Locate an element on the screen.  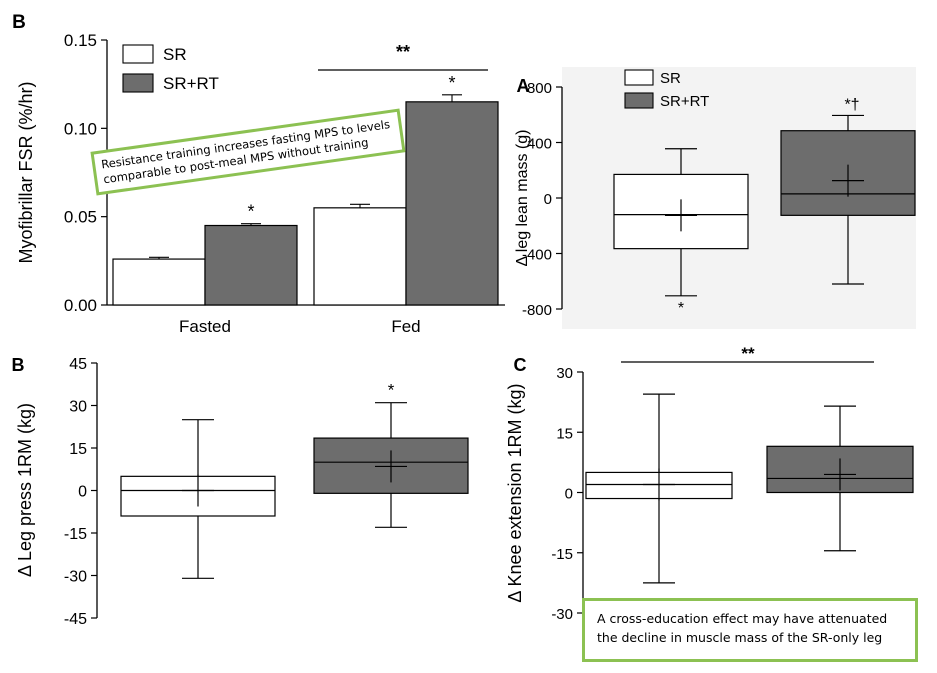
lean-y-tick-label: 400 is located at coordinates (539, 144).